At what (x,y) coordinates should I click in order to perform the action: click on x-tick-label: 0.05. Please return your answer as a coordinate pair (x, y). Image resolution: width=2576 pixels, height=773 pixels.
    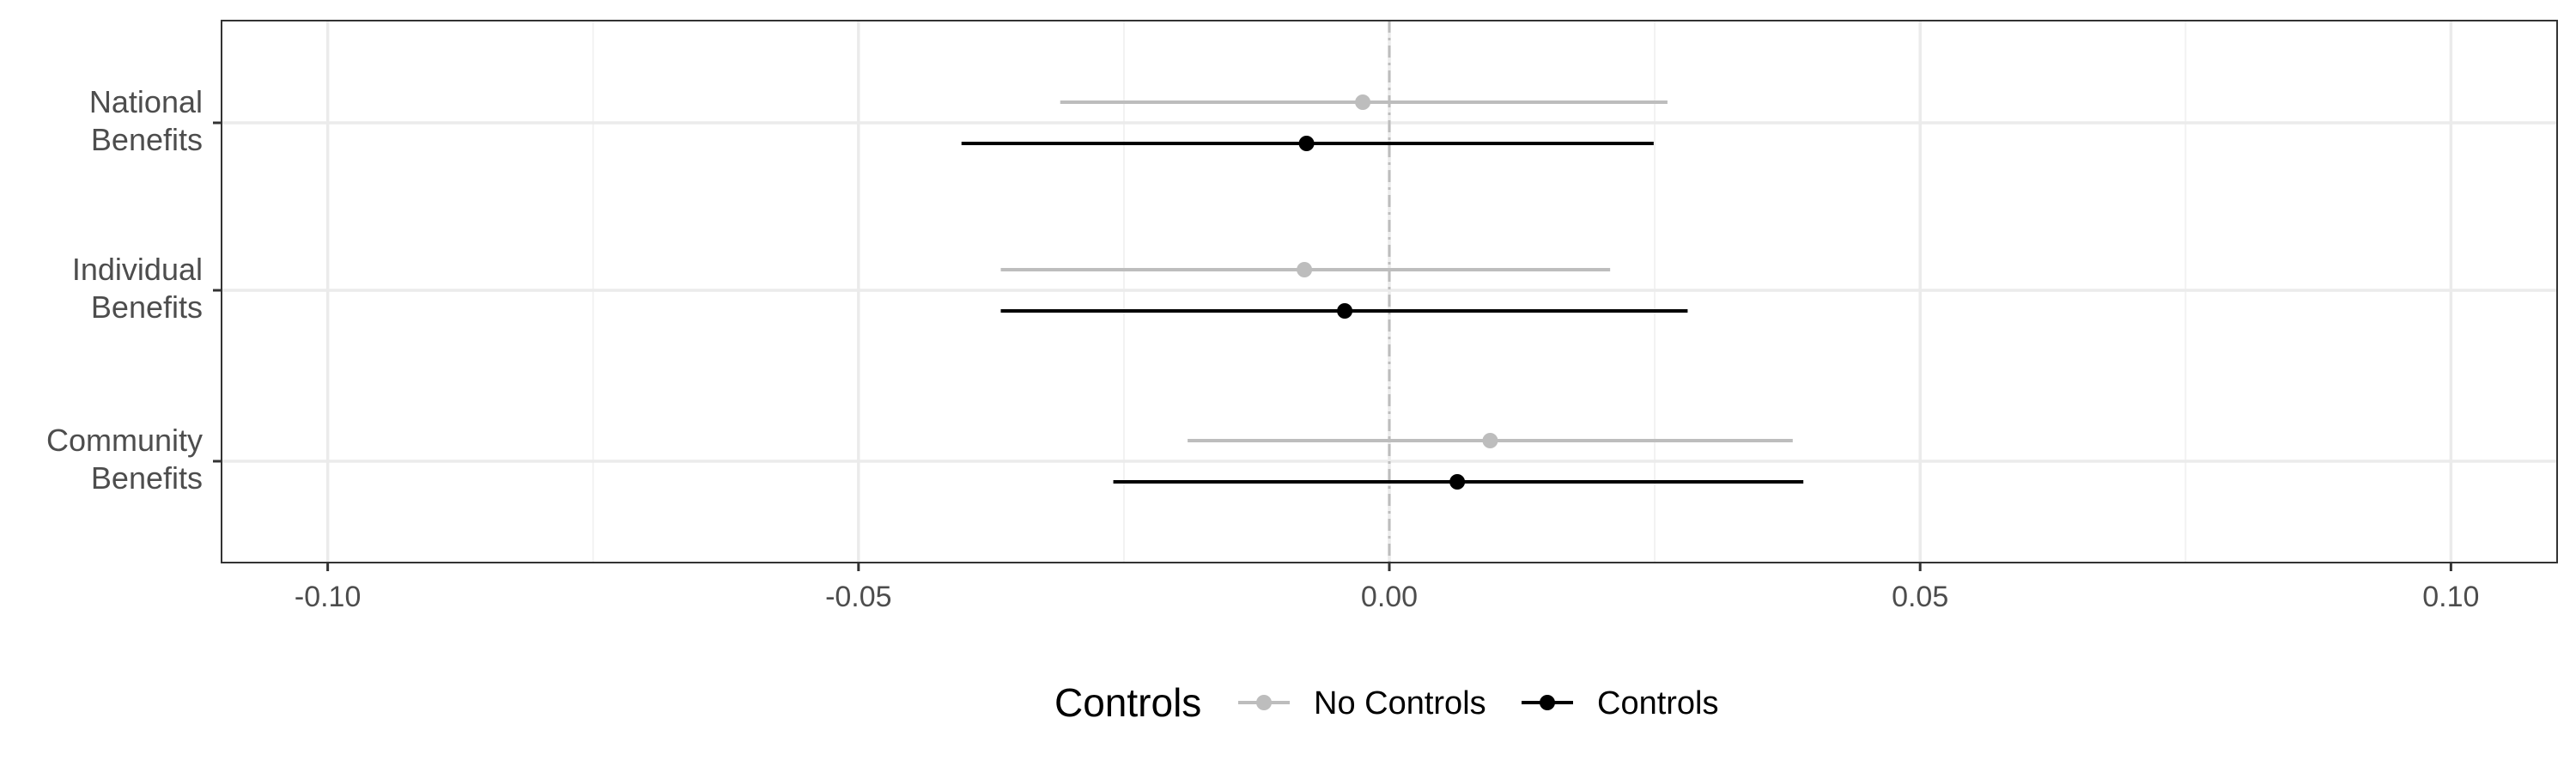
    Looking at the image, I should click on (1920, 597).